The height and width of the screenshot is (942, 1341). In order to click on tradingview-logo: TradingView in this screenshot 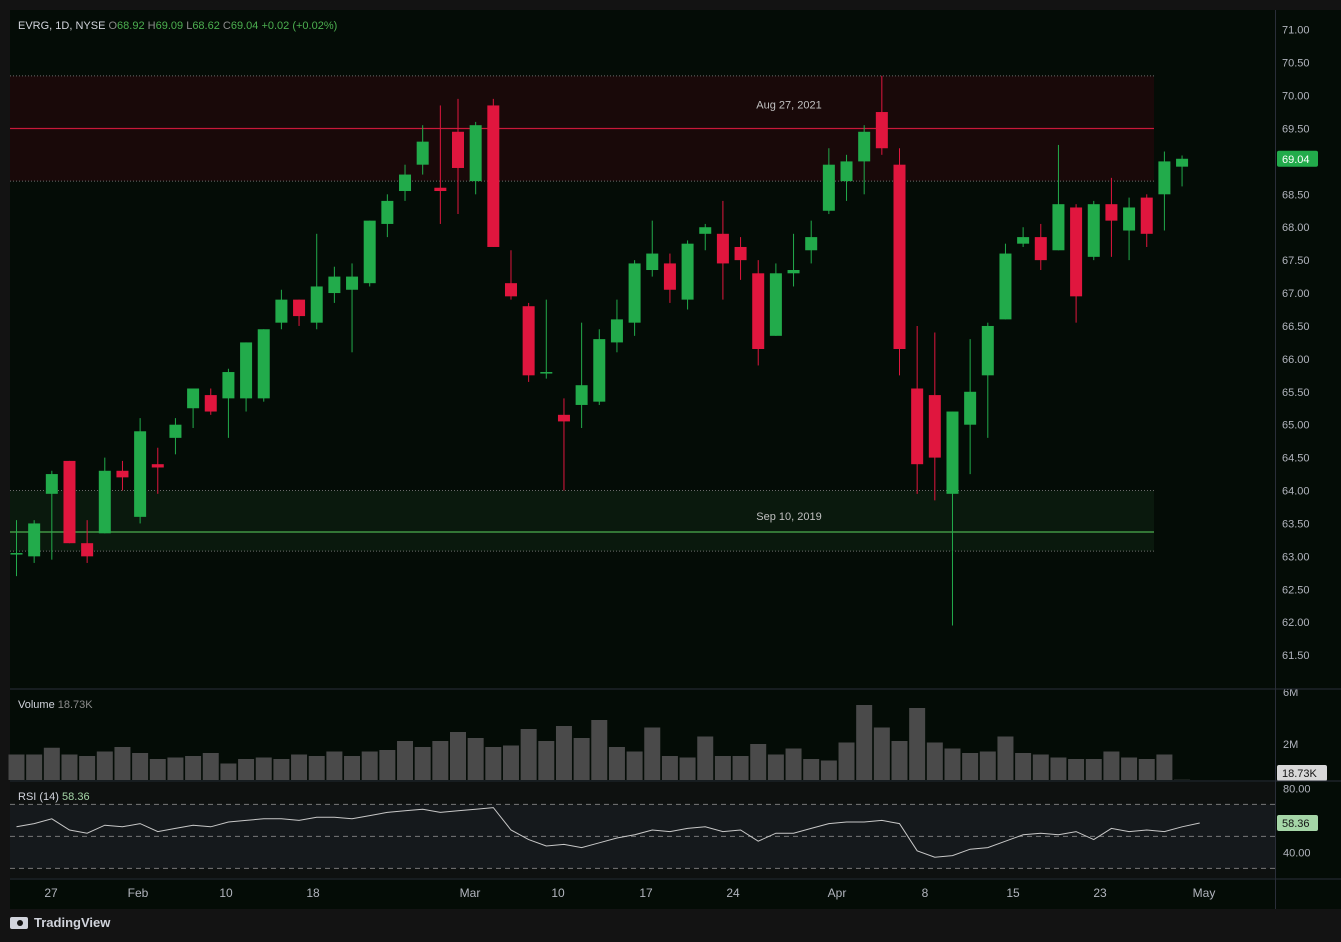, I will do `click(60, 922)`.